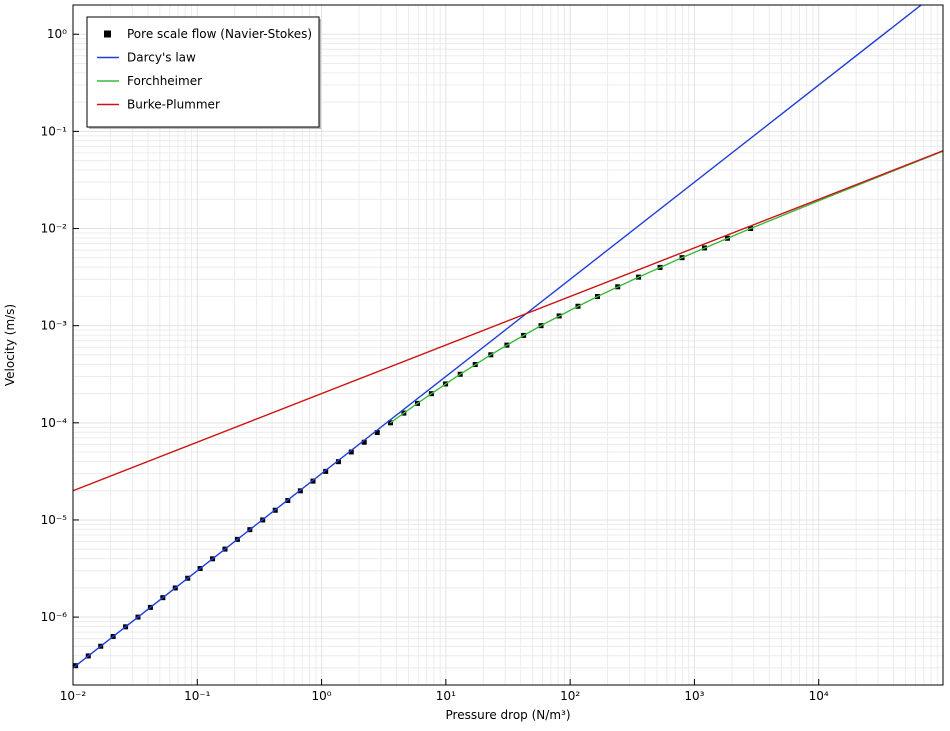  What do you see at coordinates (107, 34) in the screenshot?
I see `legend-marker` at bounding box center [107, 34].